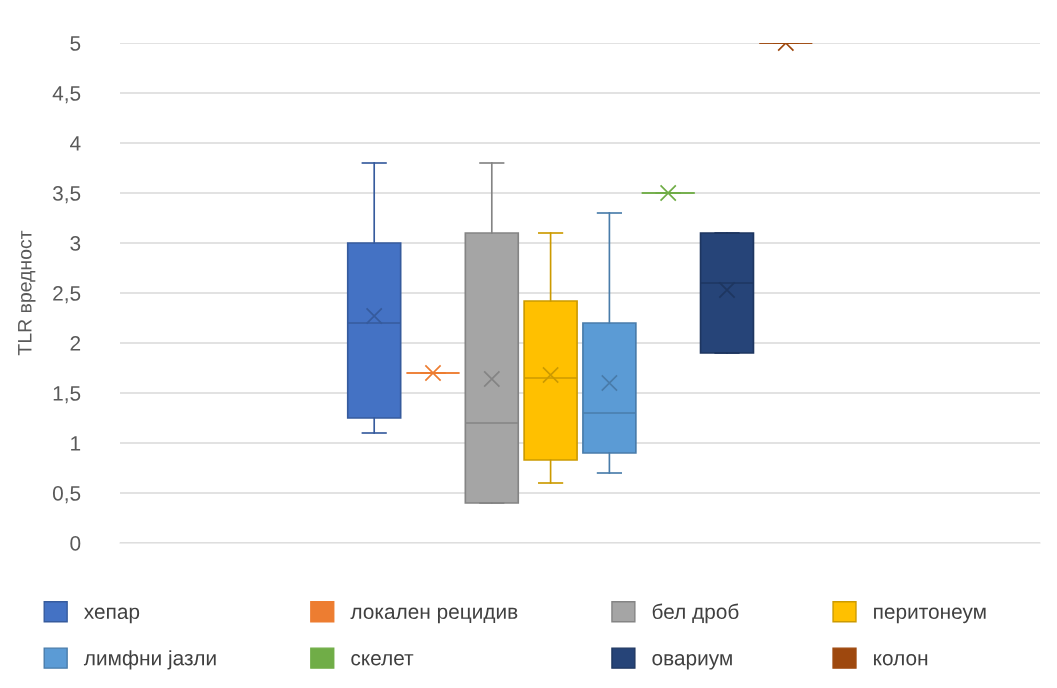  I want to click on legend-label: локален рецидив, so click(434, 615).